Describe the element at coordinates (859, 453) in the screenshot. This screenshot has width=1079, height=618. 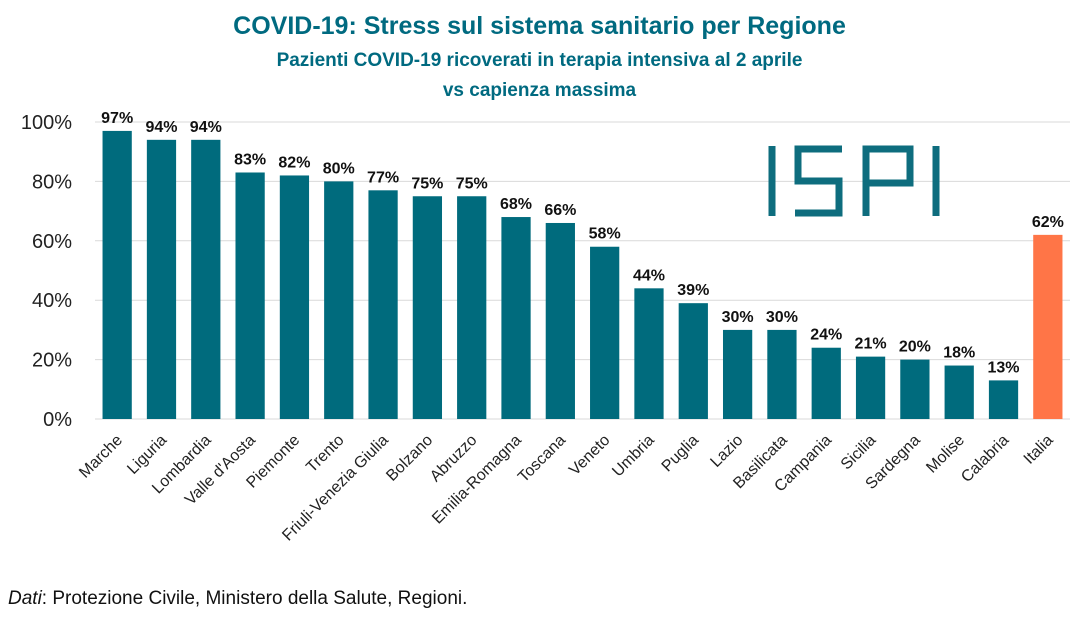
I see `x-tick-label: Sicilia` at that location.